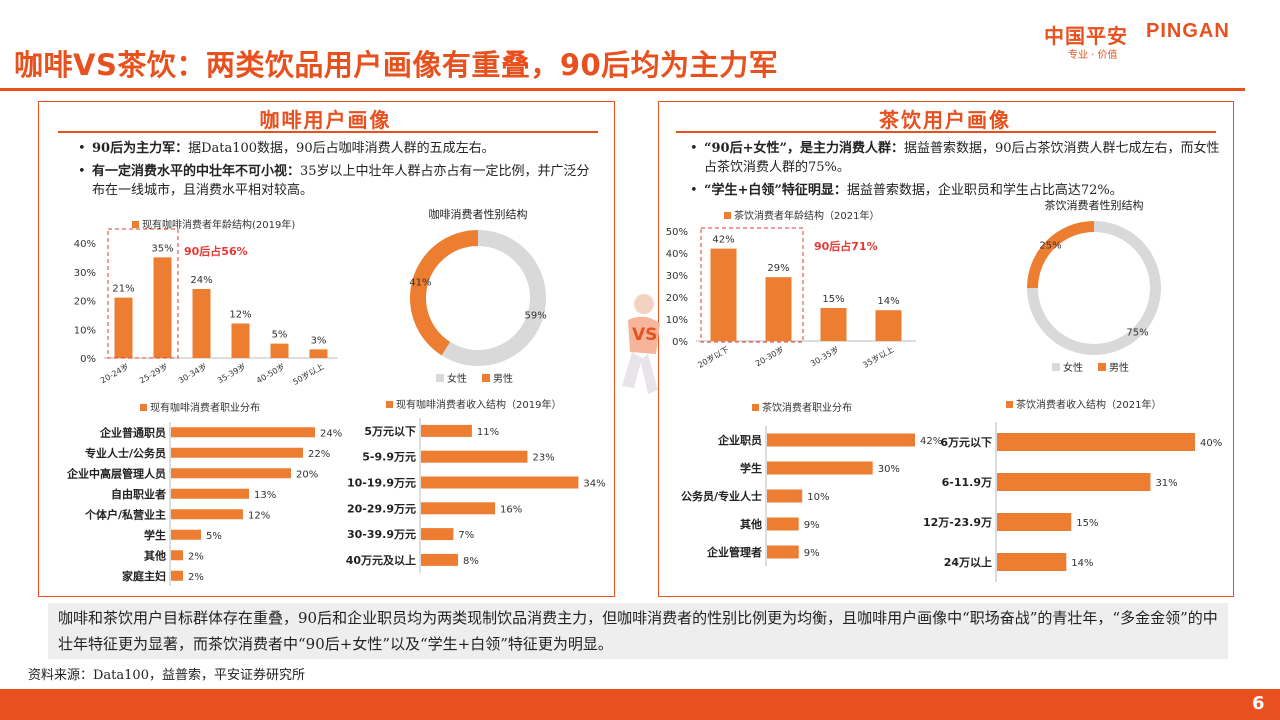  Describe the element at coordinates (478, 214) in the screenshot. I see `coffee-gender-title: 咖啡消费者性别结构` at that location.